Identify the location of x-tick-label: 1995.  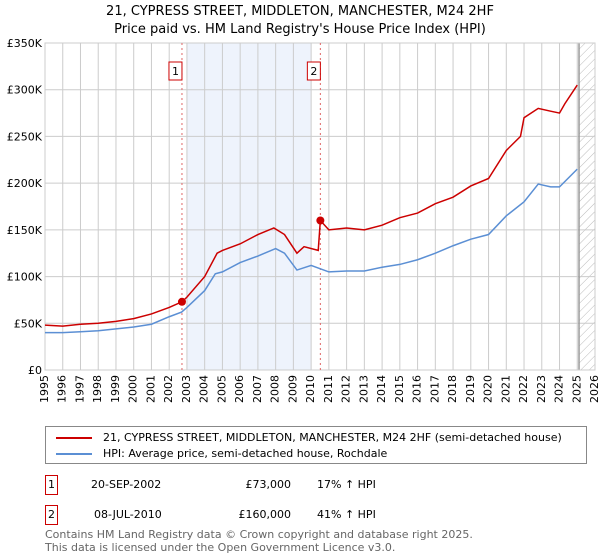
(44, 389).